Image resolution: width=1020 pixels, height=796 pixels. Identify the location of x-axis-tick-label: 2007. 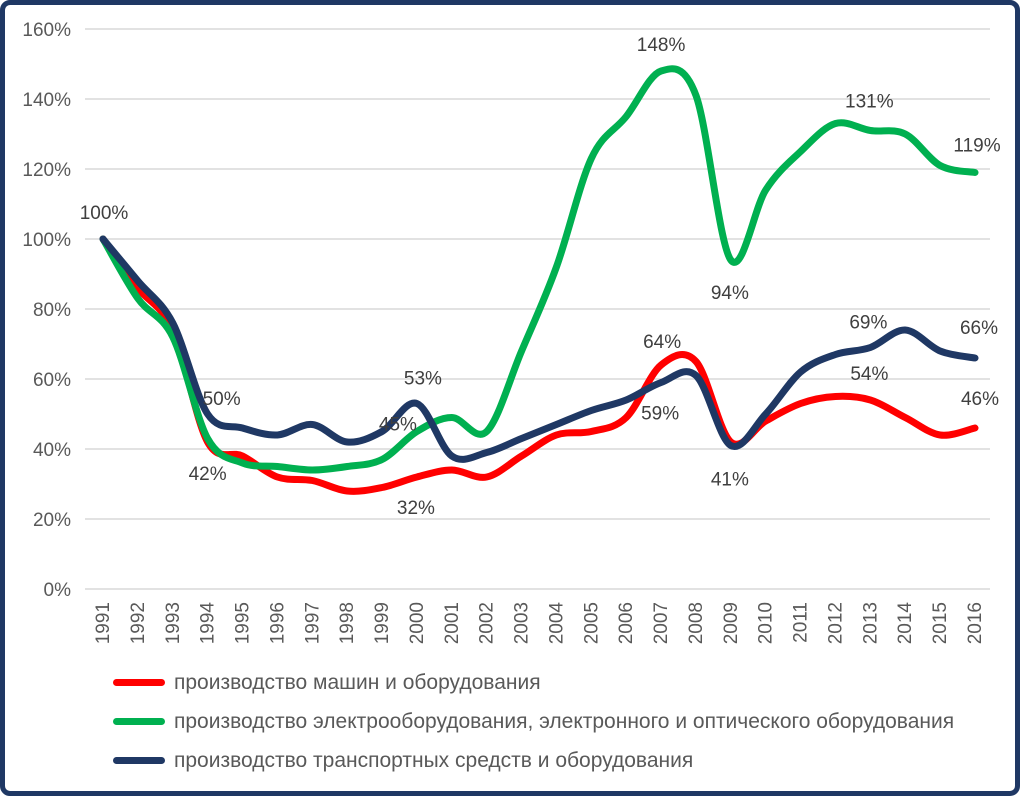
(661, 623).